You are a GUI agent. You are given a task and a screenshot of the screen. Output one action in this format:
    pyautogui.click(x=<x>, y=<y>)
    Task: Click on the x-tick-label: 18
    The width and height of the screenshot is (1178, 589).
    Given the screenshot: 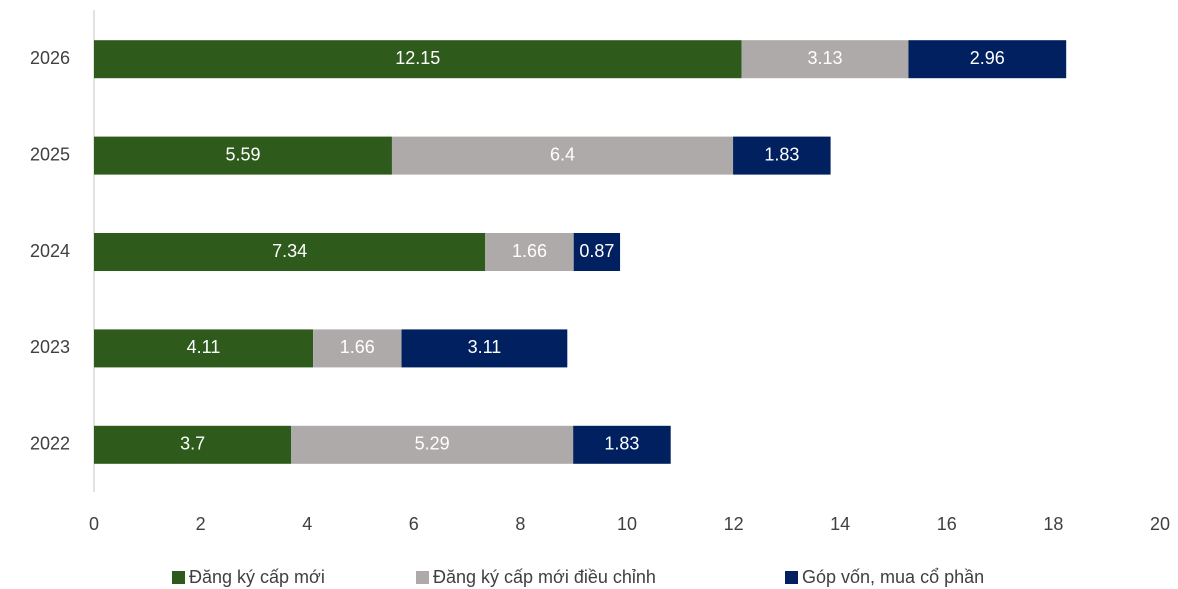 What is the action you would take?
    pyautogui.click(x=1053, y=524)
    